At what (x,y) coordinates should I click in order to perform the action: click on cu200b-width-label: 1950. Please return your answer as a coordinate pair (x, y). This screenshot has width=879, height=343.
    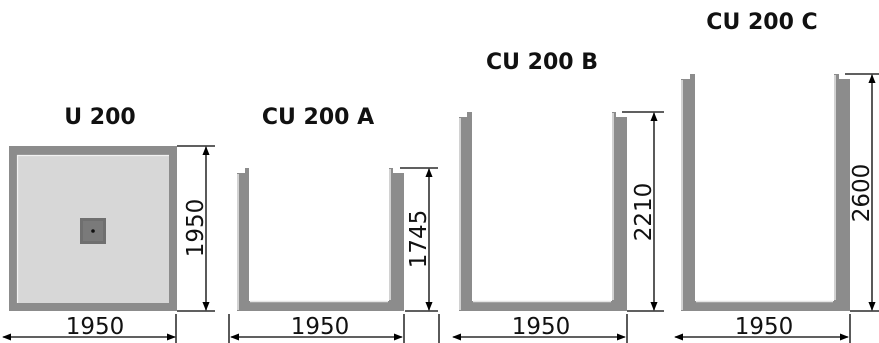
    Looking at the image, I should click on (541, 327).